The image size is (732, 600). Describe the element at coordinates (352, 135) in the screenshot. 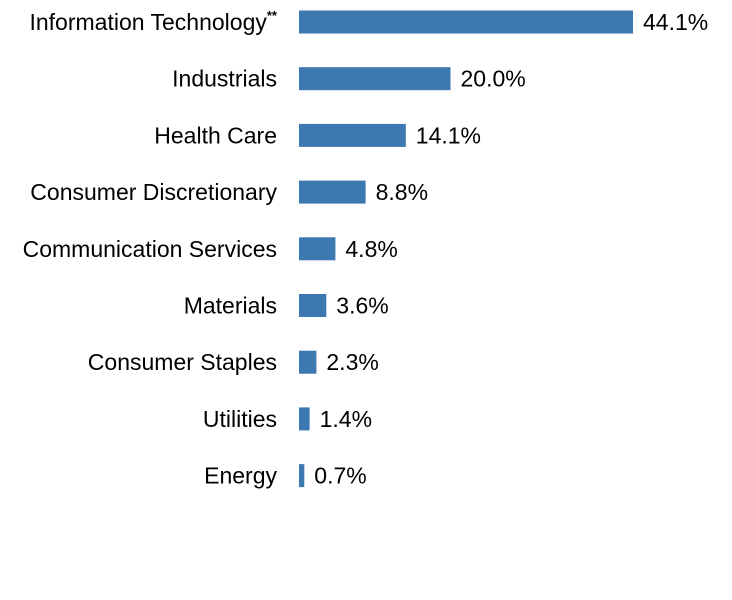

I see `bar-health-care` at that location.